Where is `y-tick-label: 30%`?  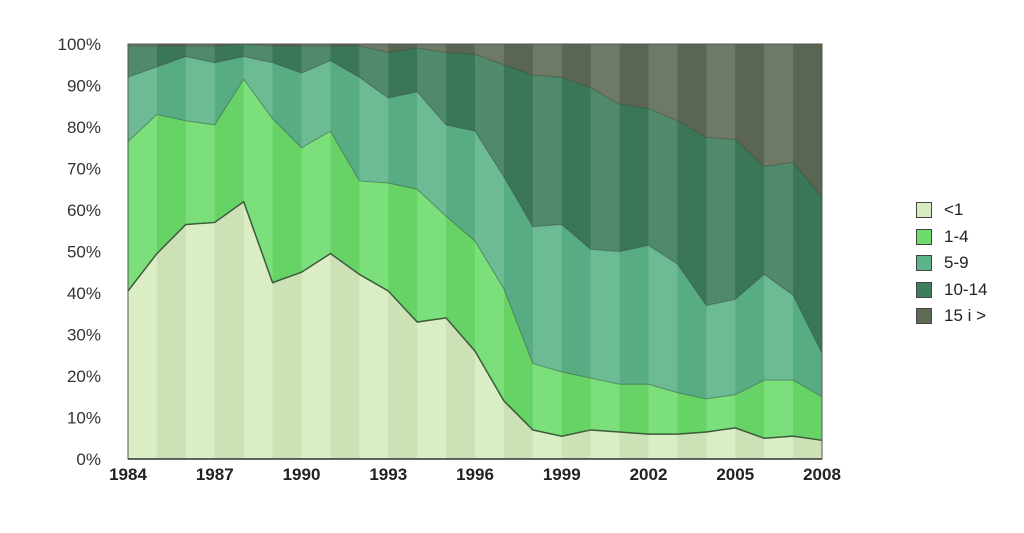
y-tick-label: 30% is located at coordinates (84, 335).